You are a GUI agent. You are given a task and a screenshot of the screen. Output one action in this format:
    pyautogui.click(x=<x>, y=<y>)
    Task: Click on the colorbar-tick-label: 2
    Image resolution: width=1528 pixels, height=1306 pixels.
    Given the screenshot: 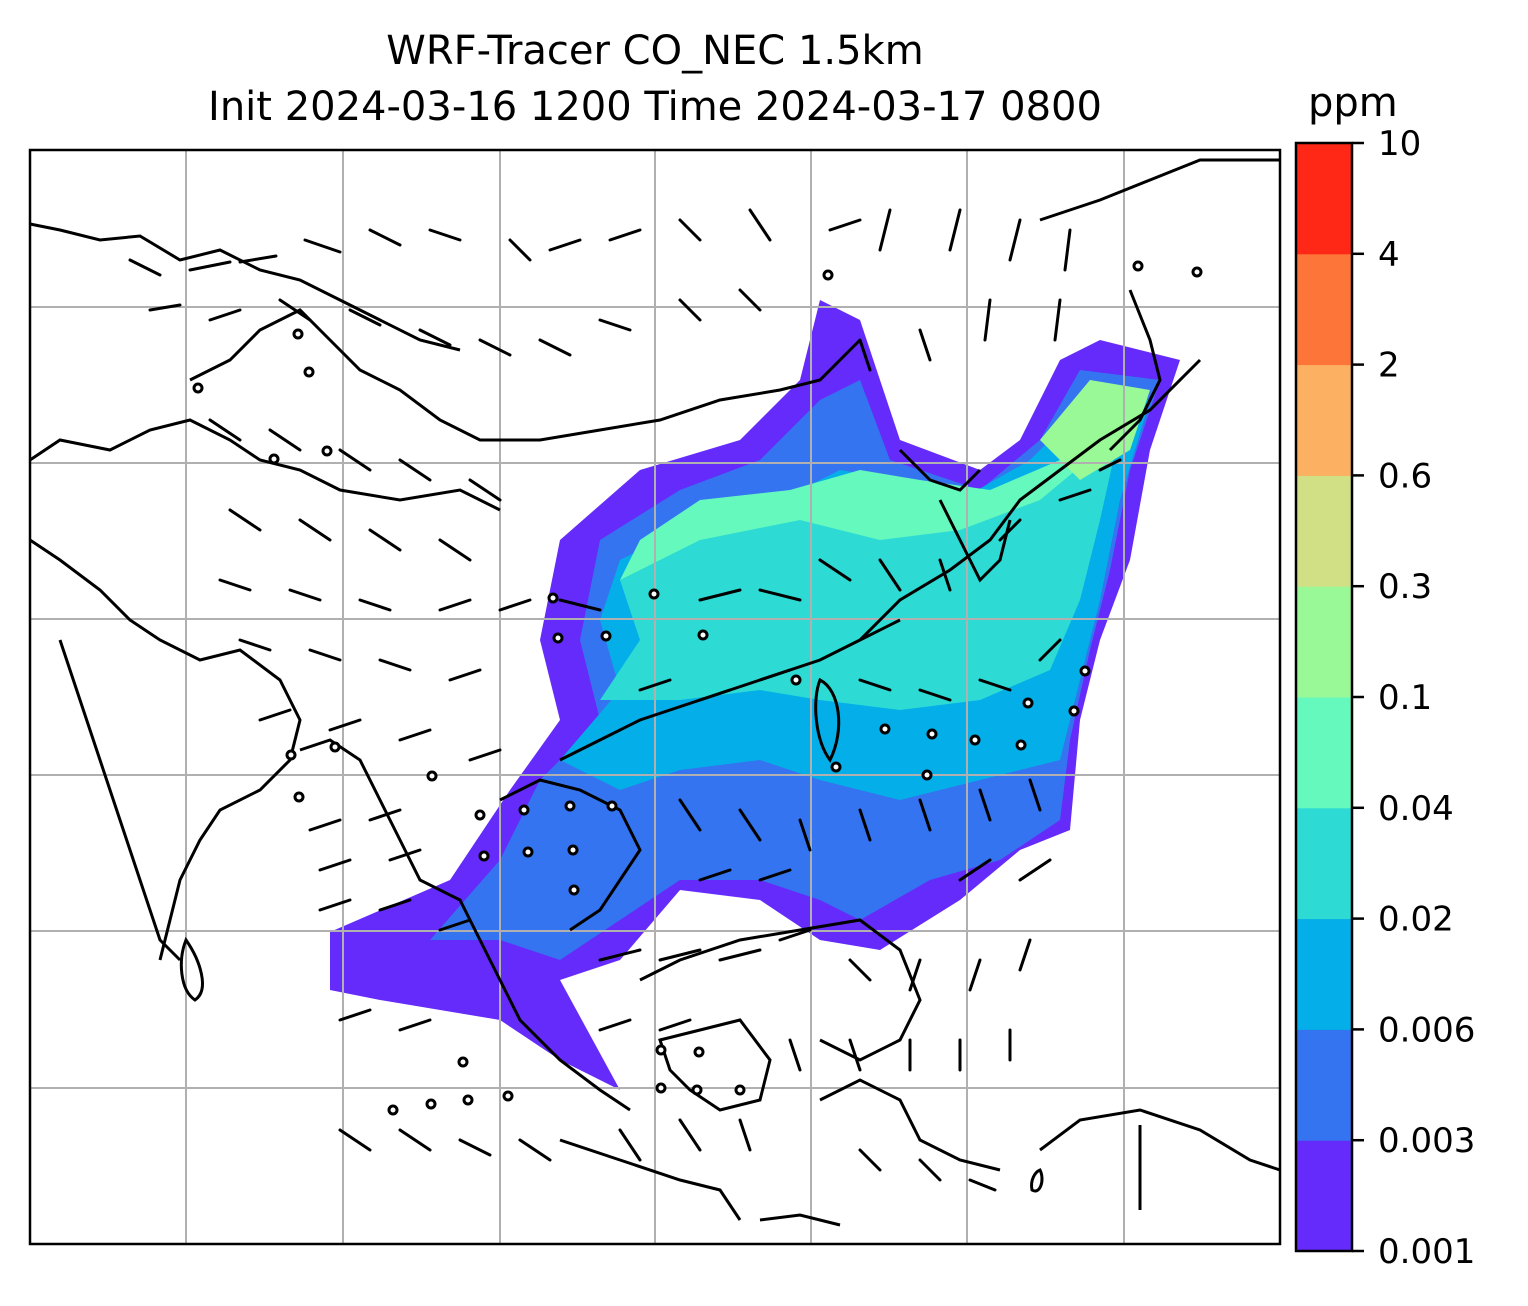 What is the action you would take?
    pyautogui.click(x=1389, y=366)
    